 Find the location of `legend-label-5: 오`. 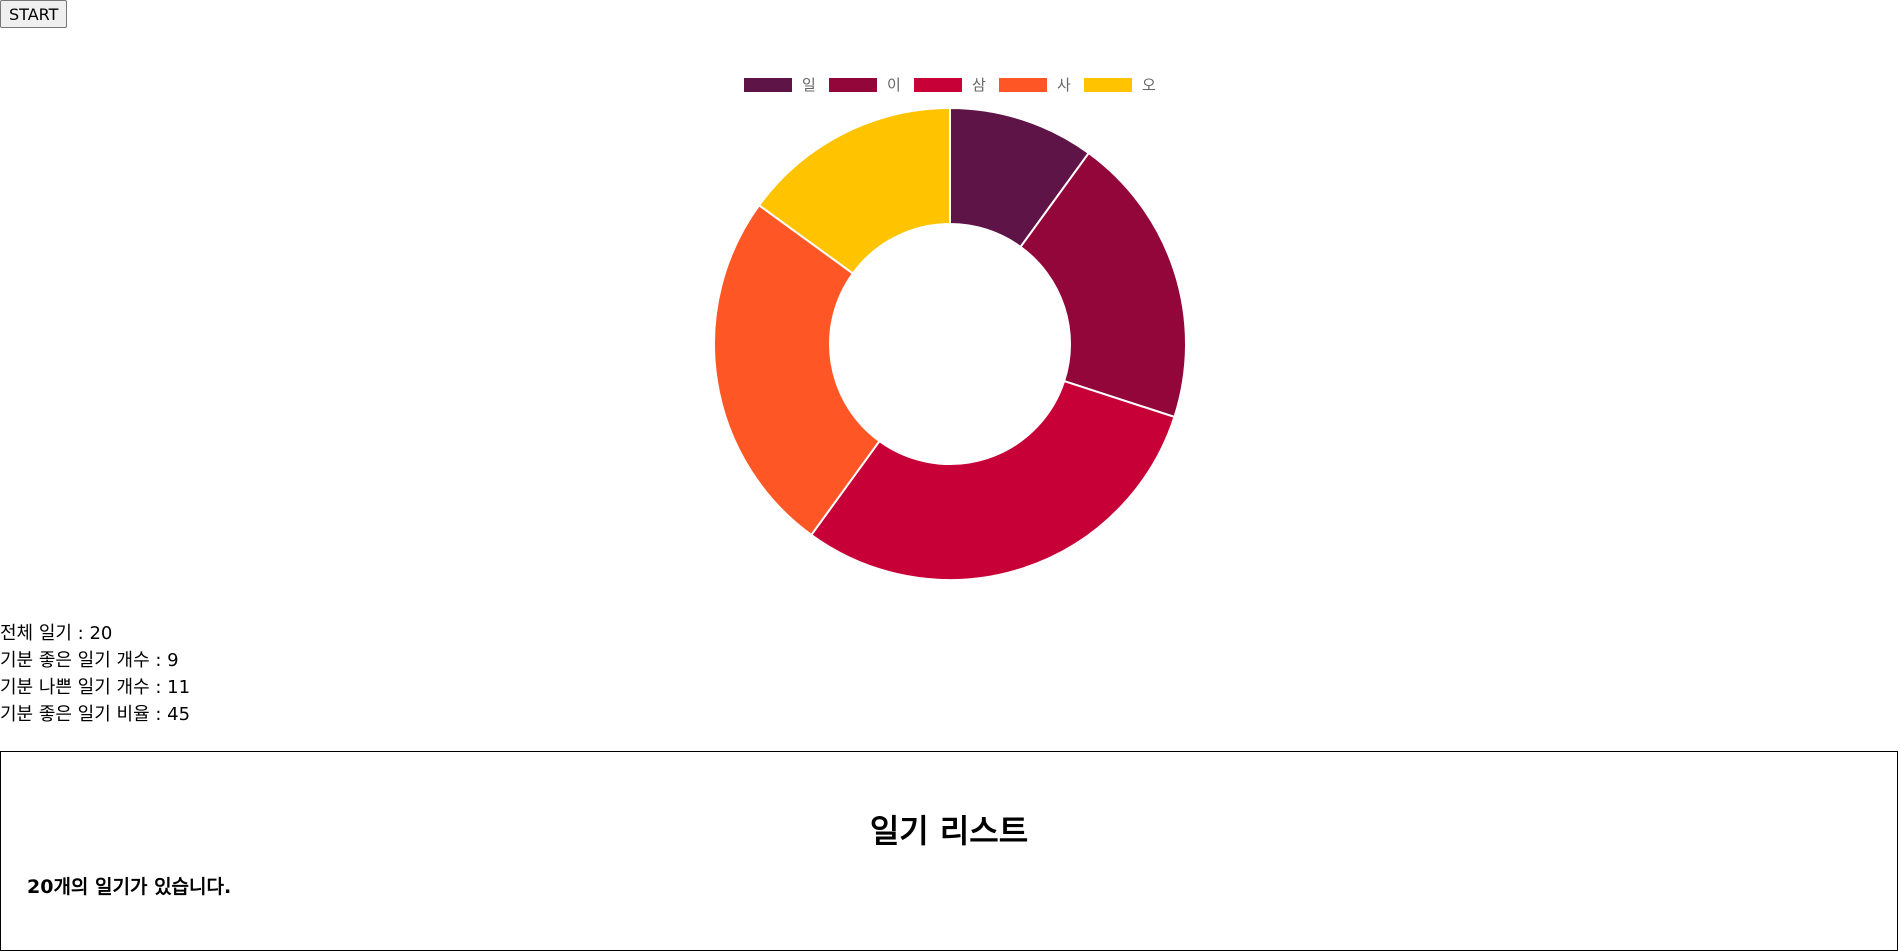

legend-label-5: 오 is located at coordinates (1149, 85).